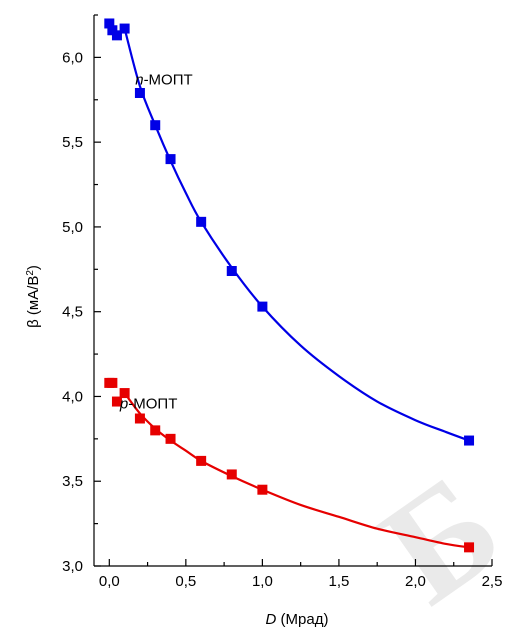 The height and width of the screenshot is (633, 507). Describe the element at coordinates (271, 619) in the screenshot. I see `x-axis-label-symbol: D` at that location.